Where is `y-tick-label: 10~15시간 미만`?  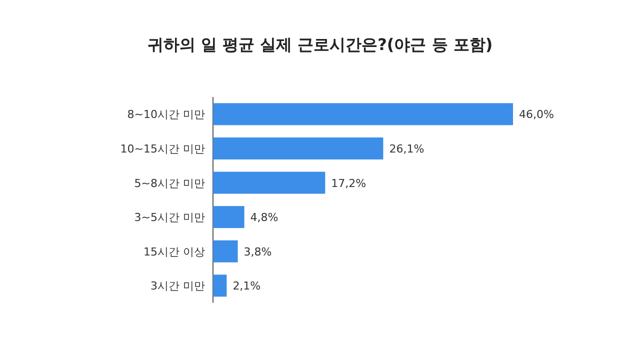
y-tick-label: 10~15시간 미만 is located at coordinates (162, 149).